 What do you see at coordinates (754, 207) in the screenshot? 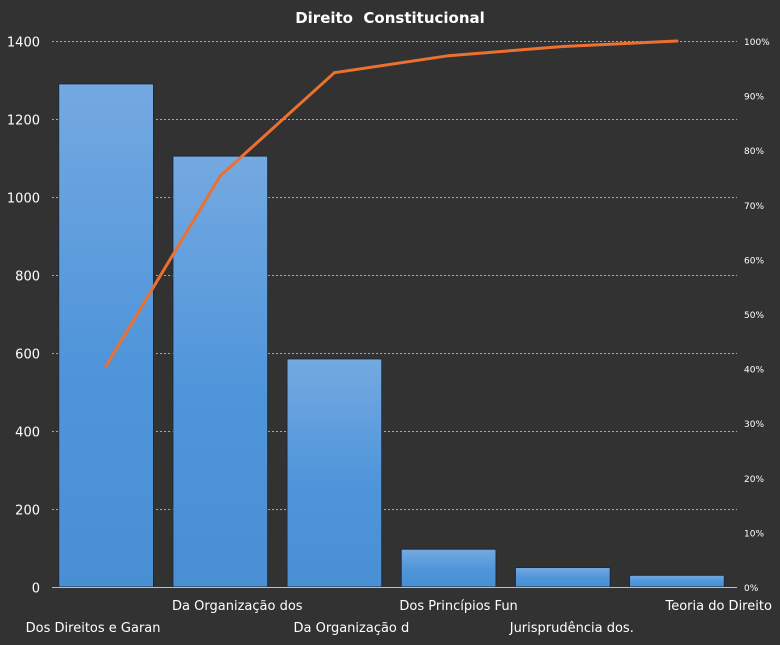
I see `y2-tick-label: 70%` at bounding box center [754, 207].